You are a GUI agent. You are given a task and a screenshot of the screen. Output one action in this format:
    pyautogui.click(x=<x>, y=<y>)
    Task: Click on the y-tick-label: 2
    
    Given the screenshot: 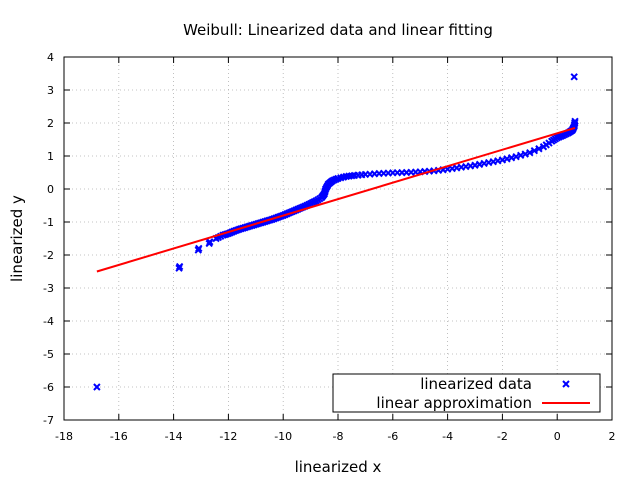 What is the action you would take?
    pyautogui.click(x=50, y=123)
    